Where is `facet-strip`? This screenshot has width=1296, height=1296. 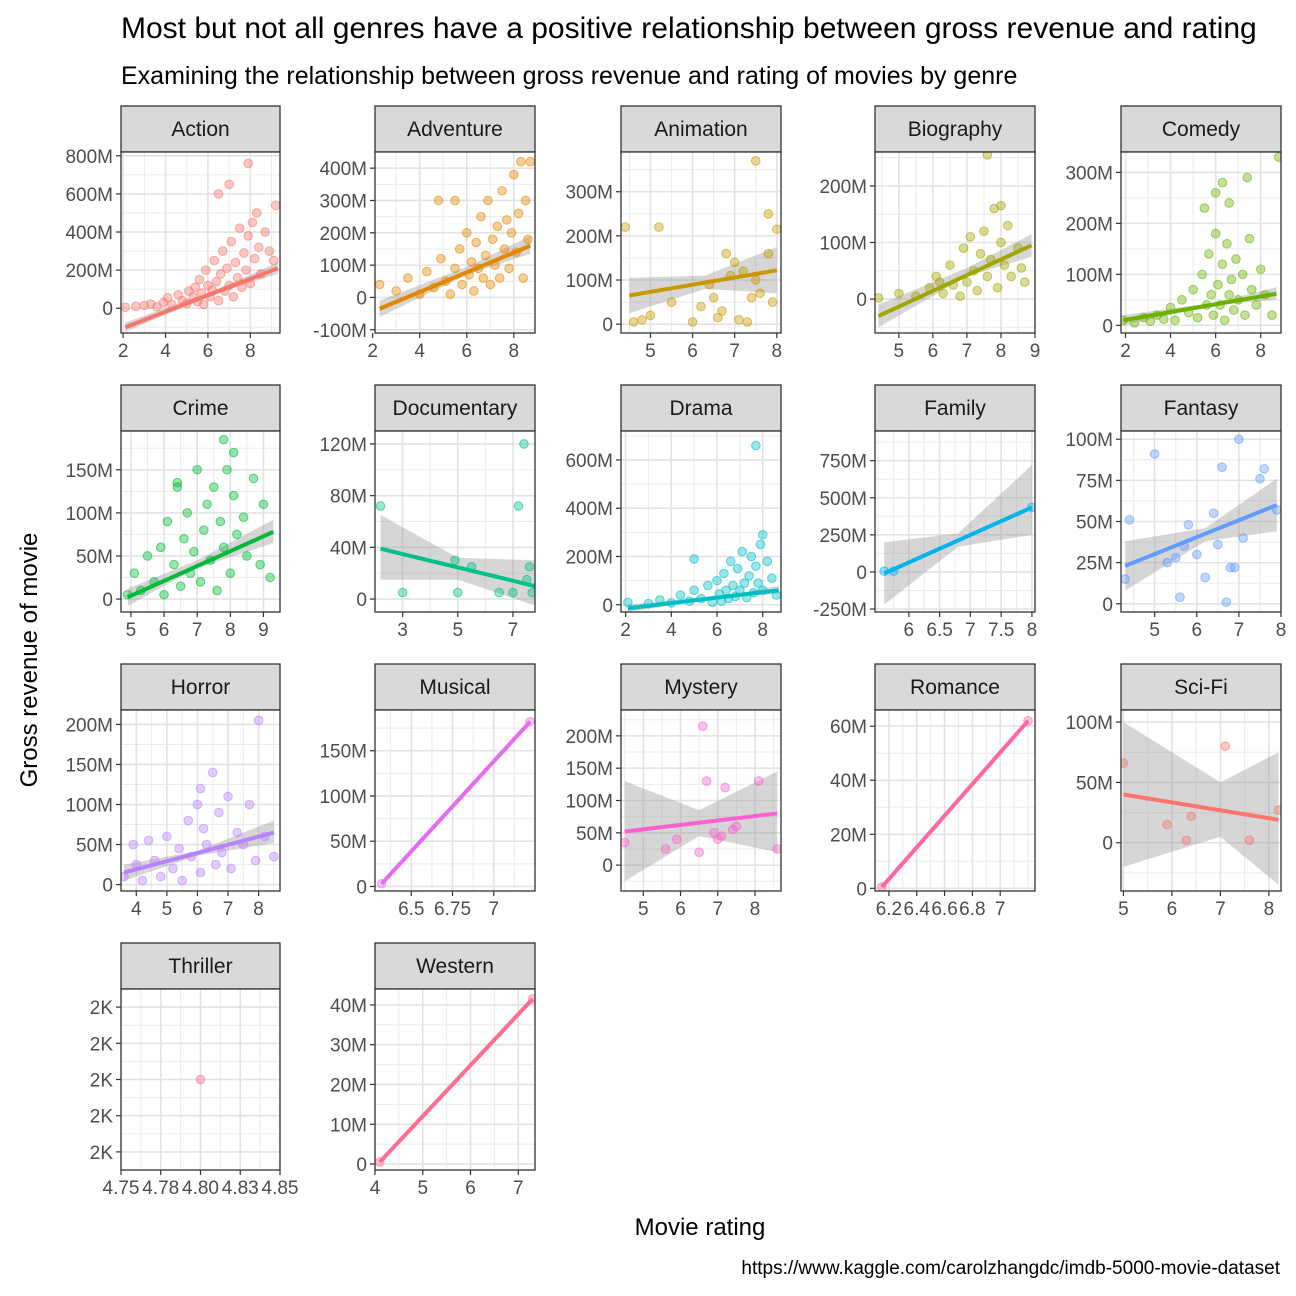
facet-strip is located at coordinates (955, 129).